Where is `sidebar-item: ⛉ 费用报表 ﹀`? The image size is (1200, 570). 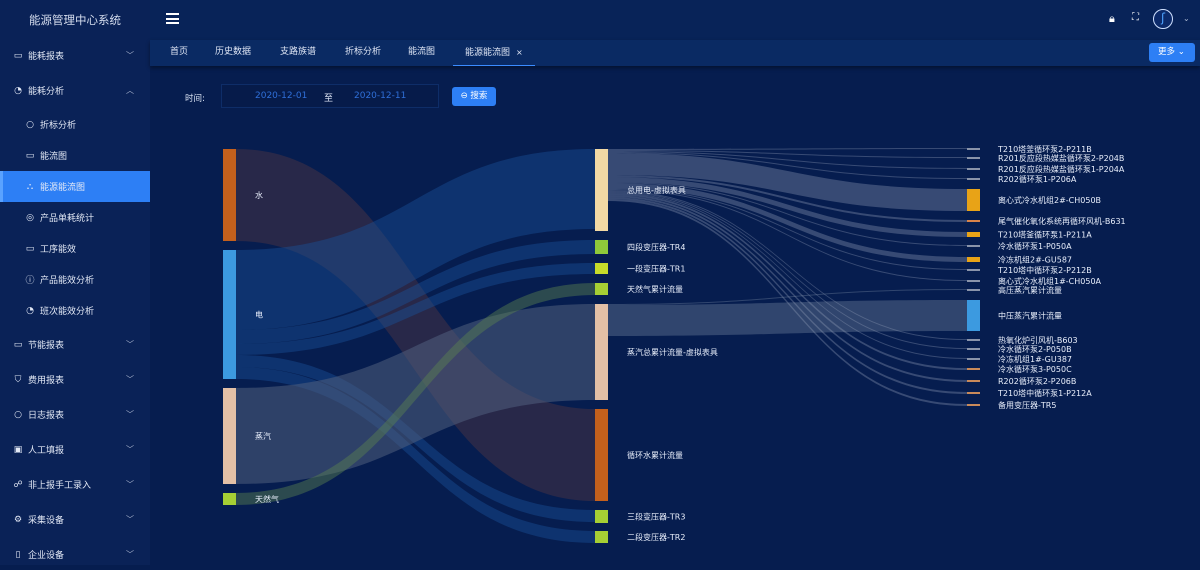
sidebar-item: ⛉ 费用报表 ﹀ is located at coordinates (75, 379).